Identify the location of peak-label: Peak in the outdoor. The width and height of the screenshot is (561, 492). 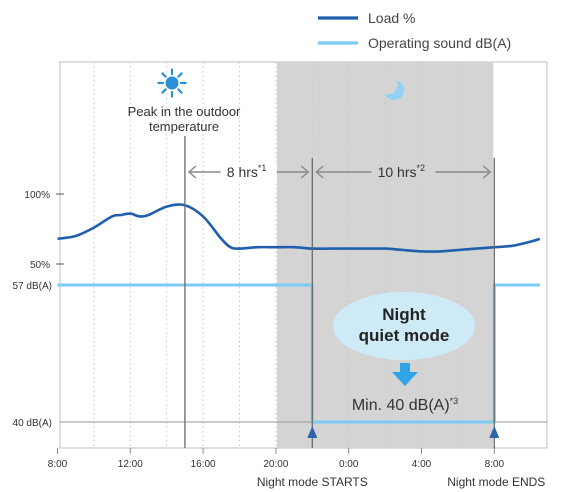
(184, 111).